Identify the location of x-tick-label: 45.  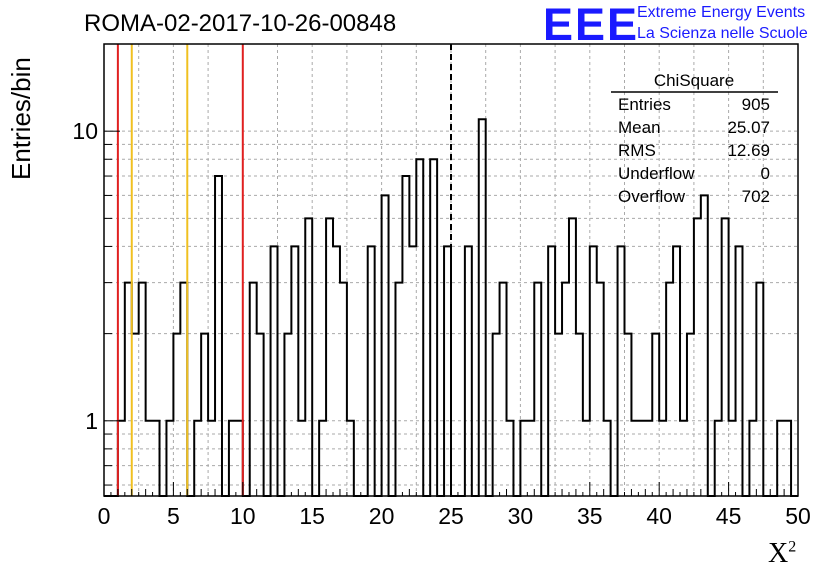
(729, 516).